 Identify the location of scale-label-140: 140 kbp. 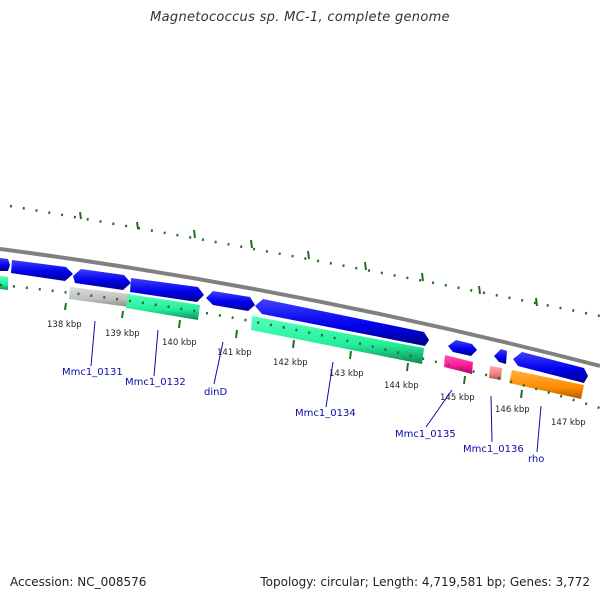
(179, 343).